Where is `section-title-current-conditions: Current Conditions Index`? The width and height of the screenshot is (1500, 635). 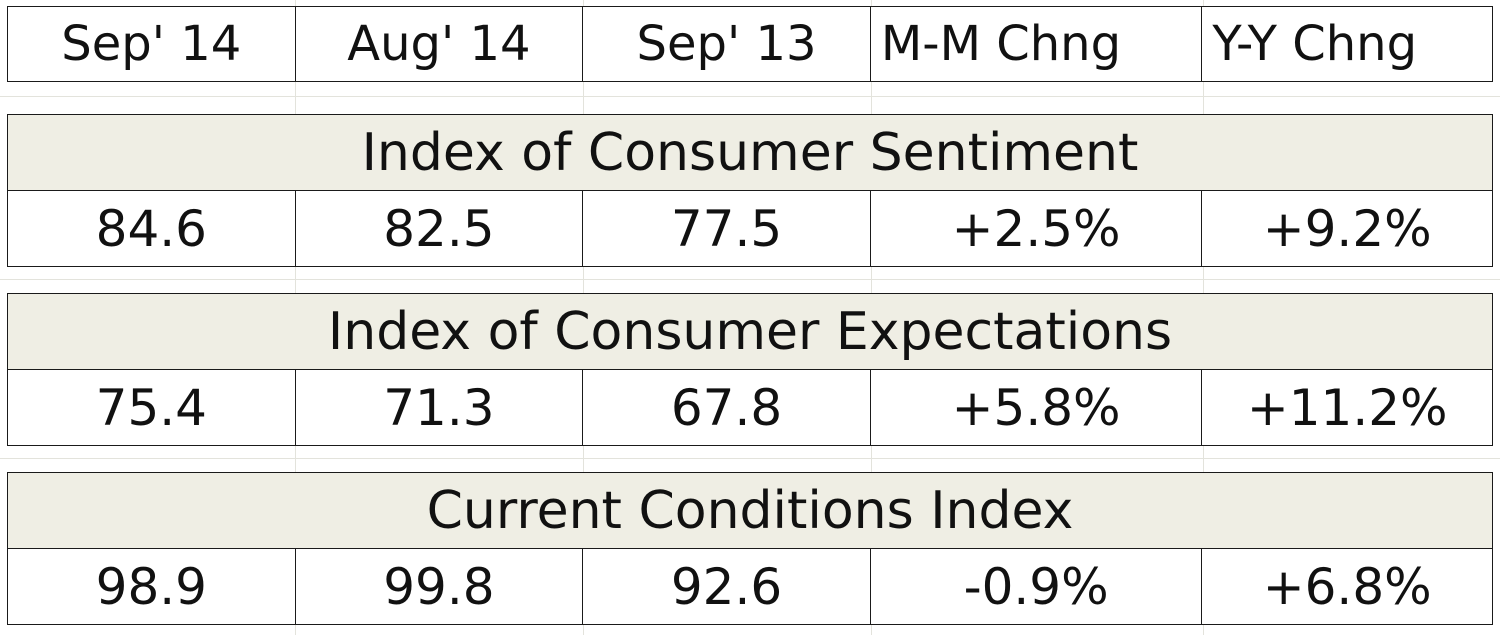 section-title-current-conditions: Current Conditions Index is located at coordinates (750, 510).